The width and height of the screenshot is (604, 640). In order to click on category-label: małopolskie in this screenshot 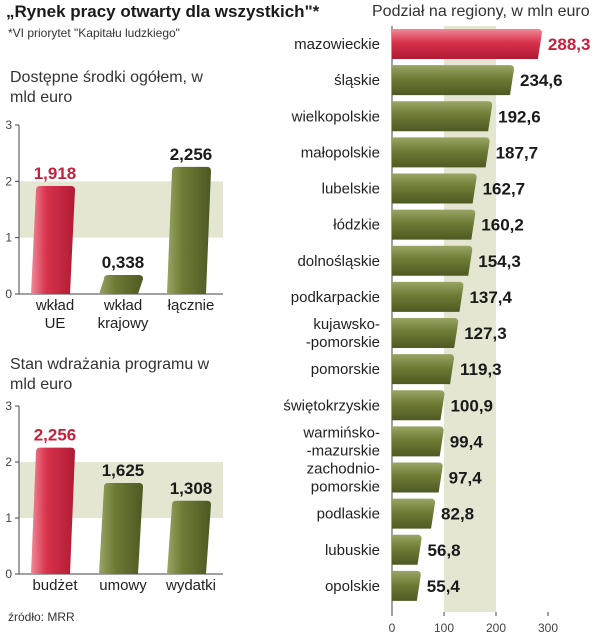, I will do `click(340, 152)`.